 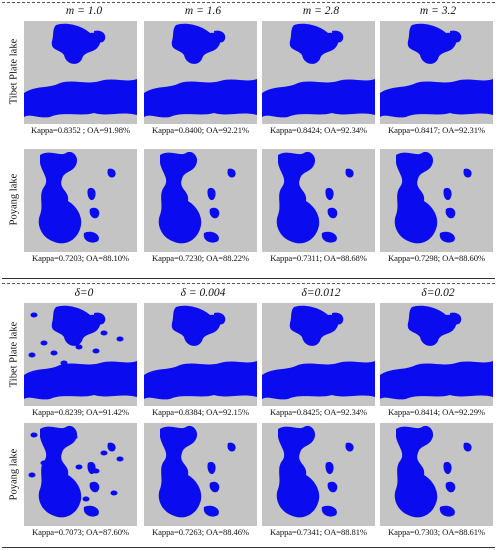 I want to click on accuracy-caption: Kappa=0.8400; OA=92.21%, so click(x=200, y=130).